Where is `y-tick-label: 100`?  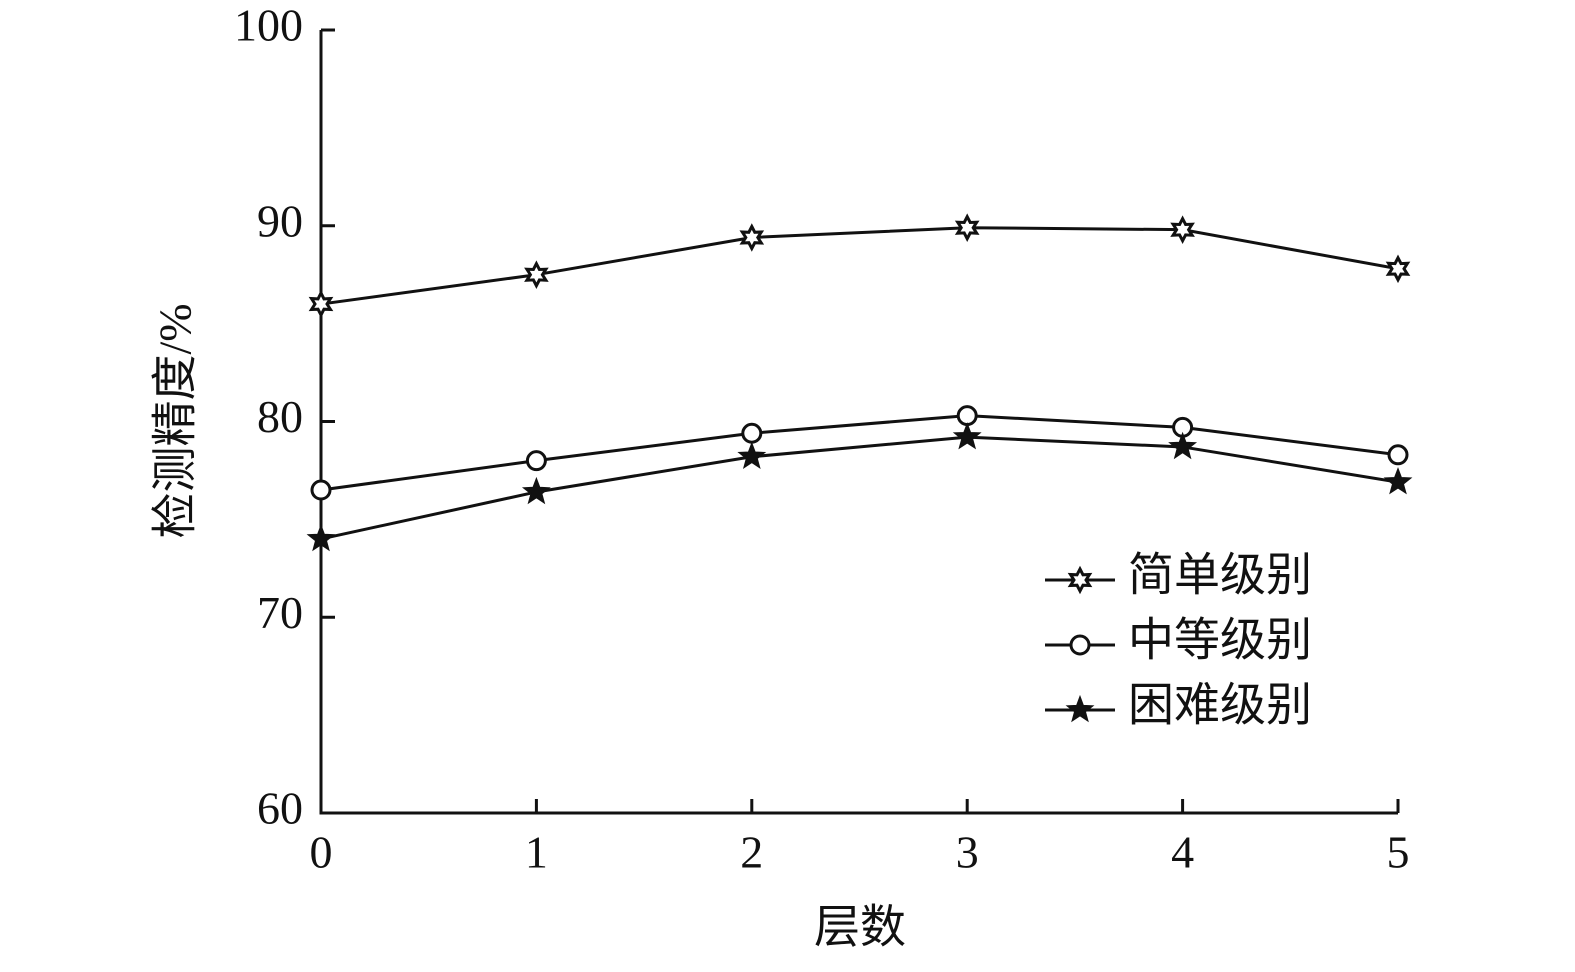
y-tick-label: 100 is located at coordinates (268, 25).